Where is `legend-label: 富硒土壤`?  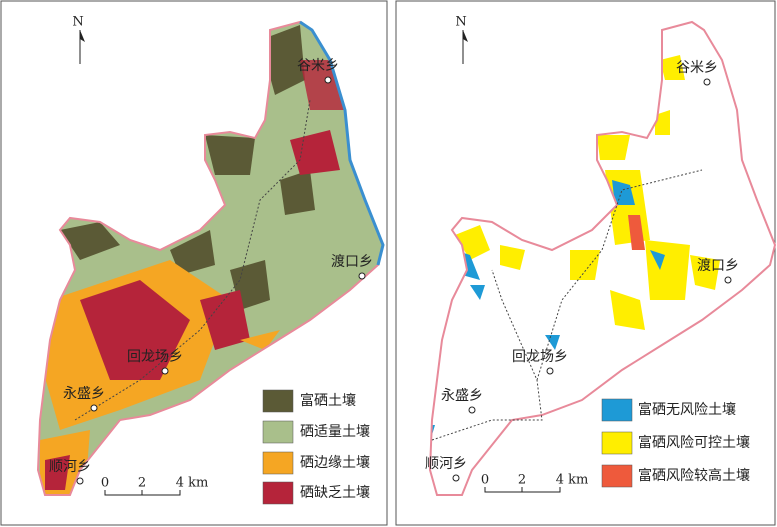 legend-label: 富硒土壤 is located at coordinates (328, 400).